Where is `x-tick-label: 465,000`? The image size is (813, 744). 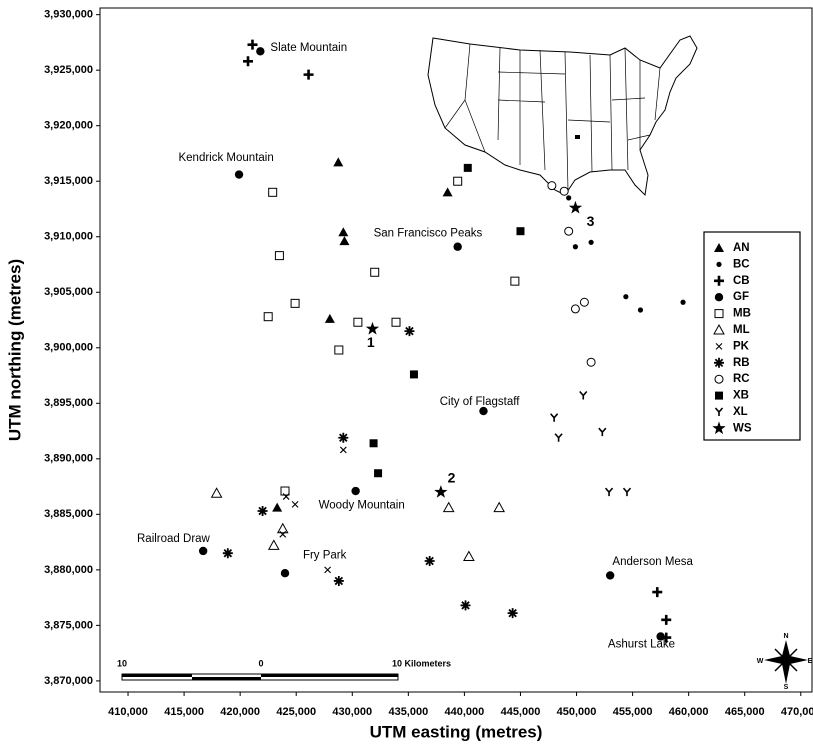
x-tick-label: 465,000 is located at coordinates (745, 712).